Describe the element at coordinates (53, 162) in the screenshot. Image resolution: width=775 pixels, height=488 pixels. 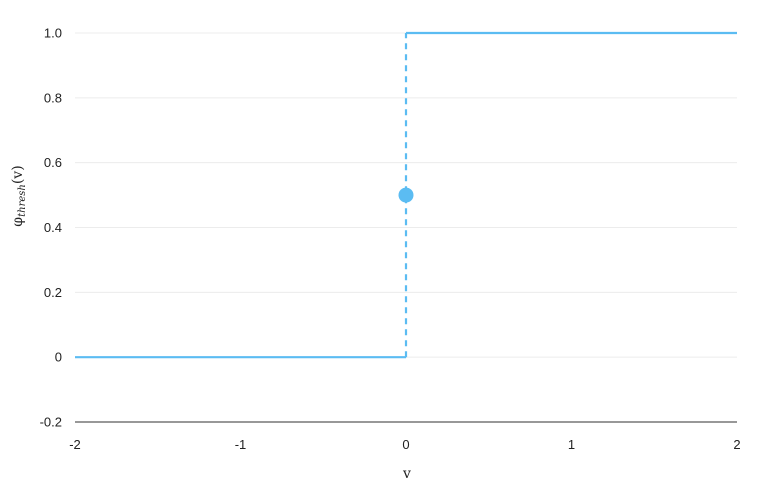
I see `y-tick-label: 0.6` at that location.